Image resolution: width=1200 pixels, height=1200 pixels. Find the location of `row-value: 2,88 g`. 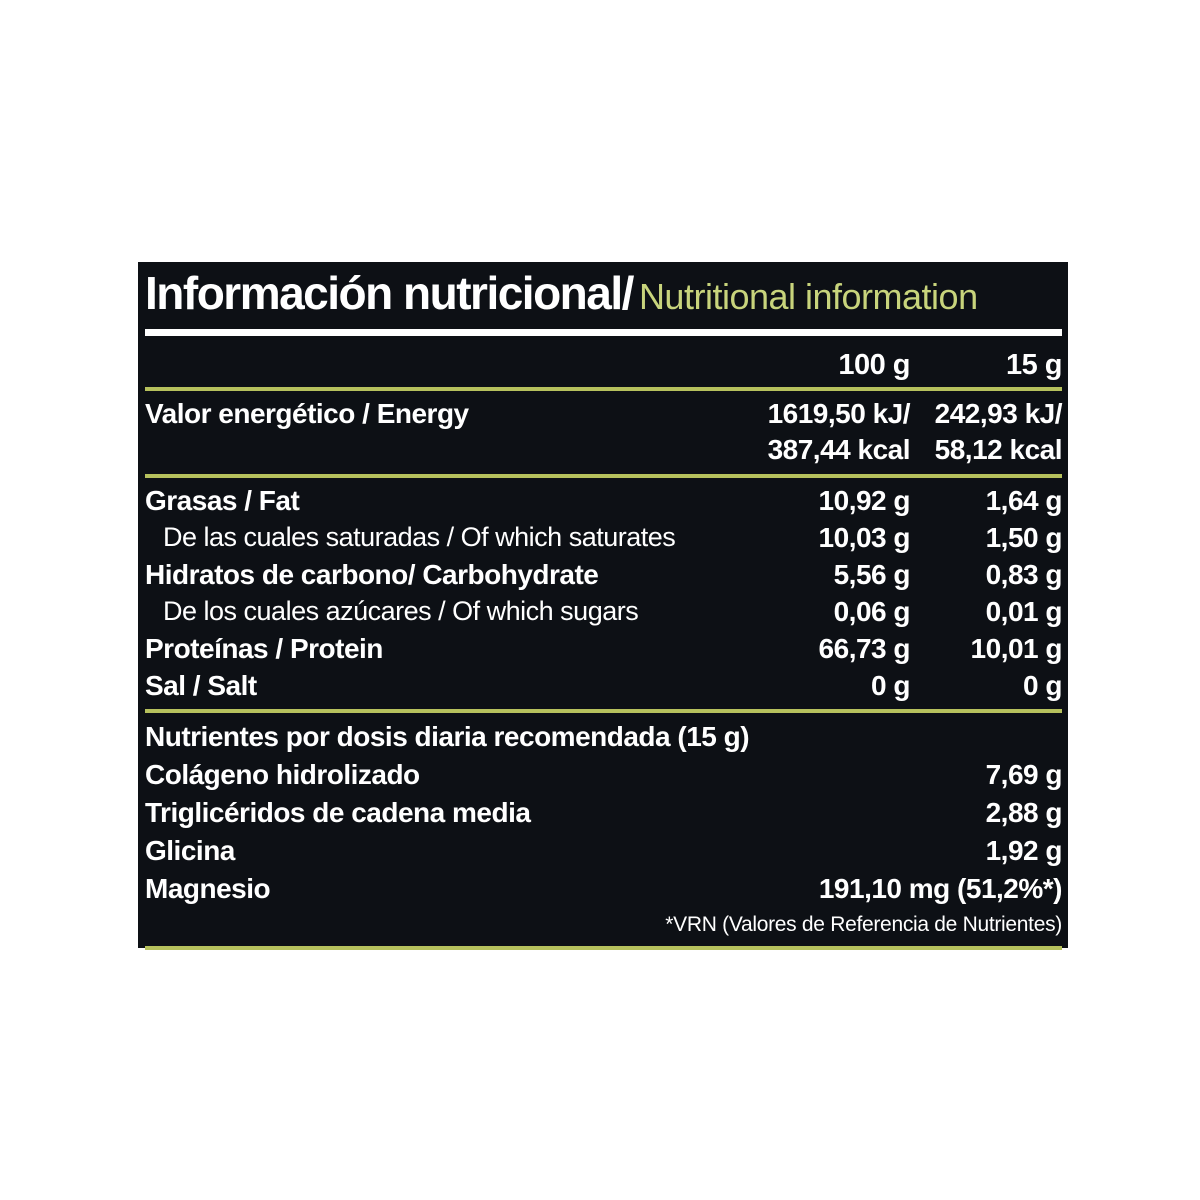

row-value: 2,88 g is located at coordinates (1024, 812).